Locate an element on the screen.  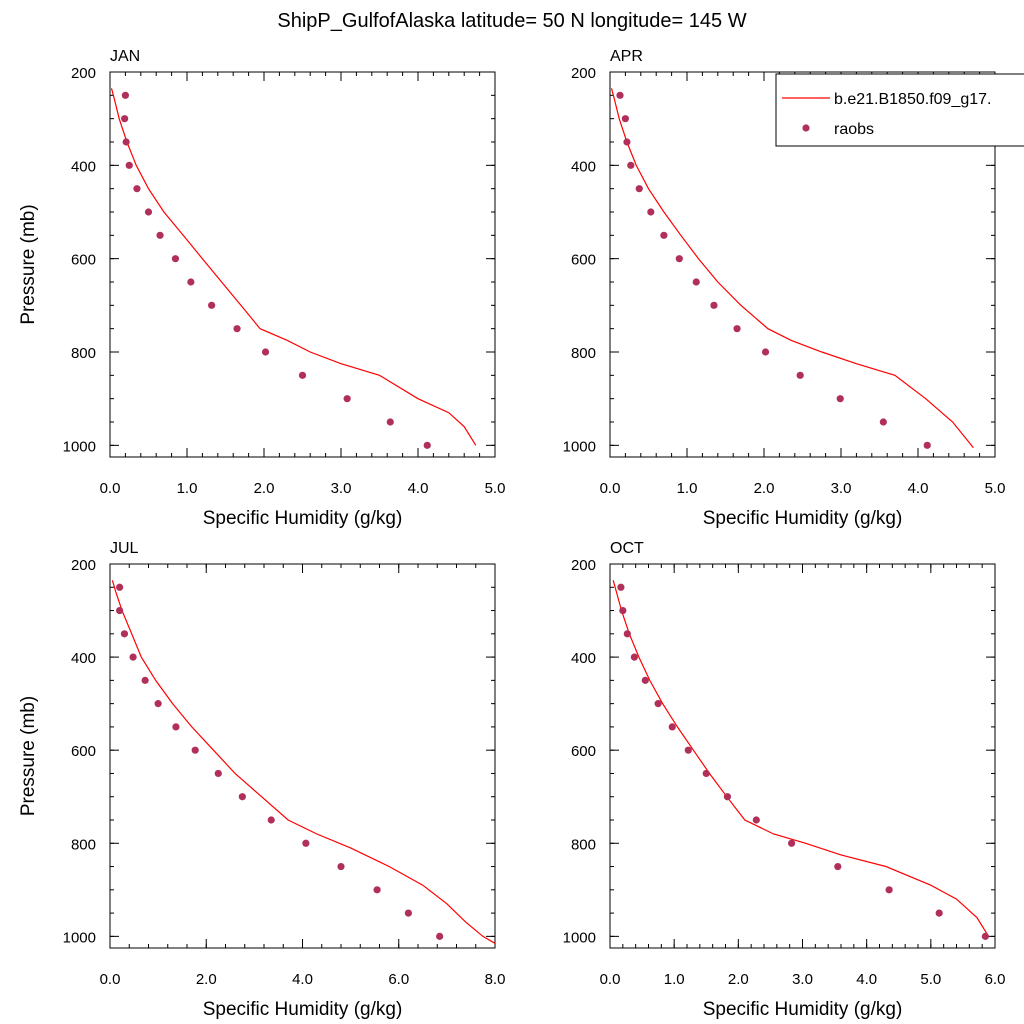
legend: b.e21.B1850.f09_g17.raobs is located at coordinates (899, 110).